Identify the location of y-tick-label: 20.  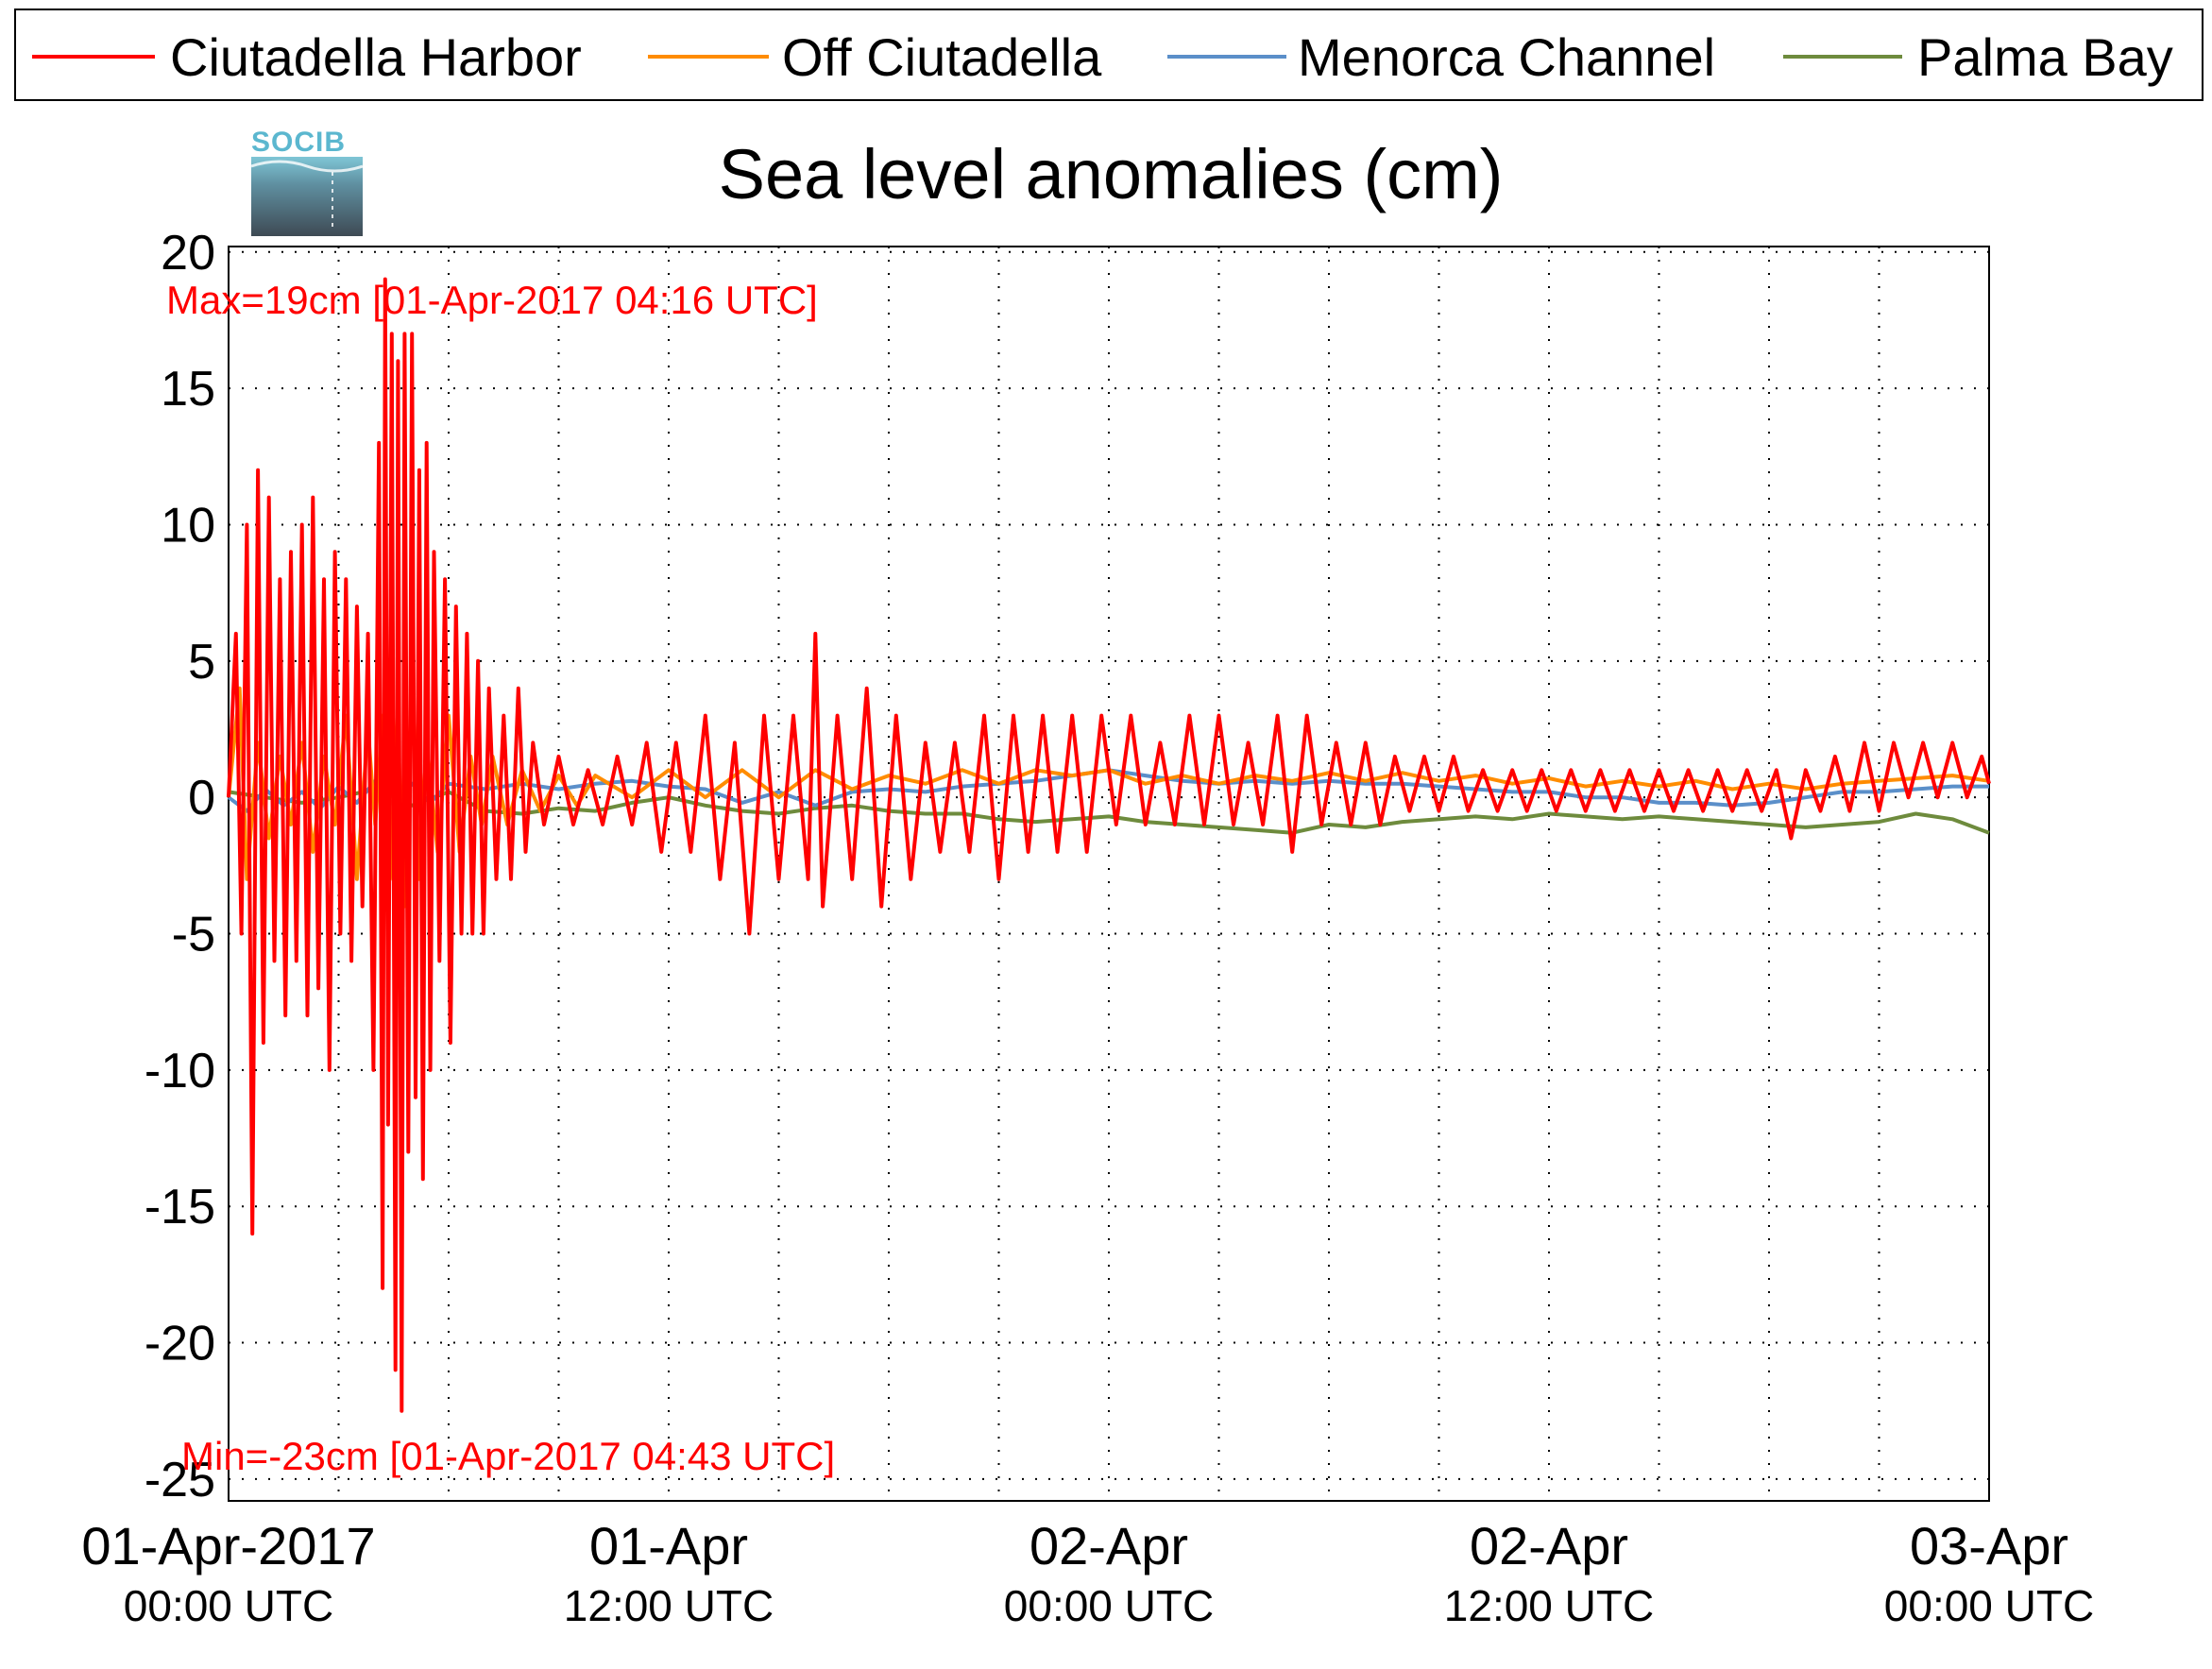
(188, 253).